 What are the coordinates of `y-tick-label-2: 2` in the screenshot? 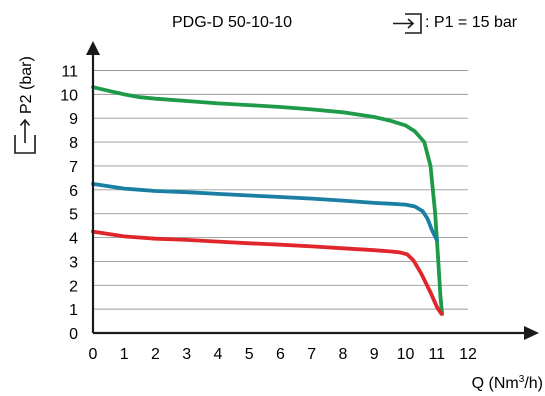 It's located at (73, 286).